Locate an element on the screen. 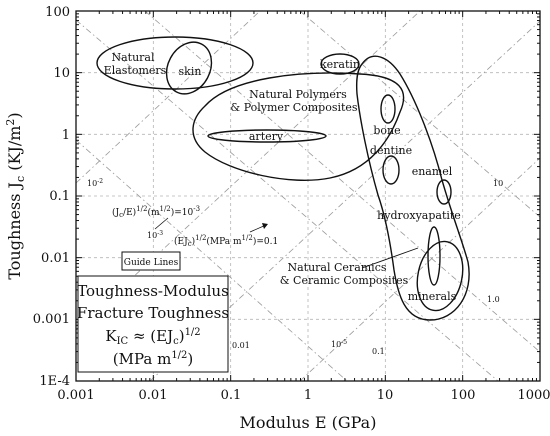  region-enamel is located at coordinates (444, 192).